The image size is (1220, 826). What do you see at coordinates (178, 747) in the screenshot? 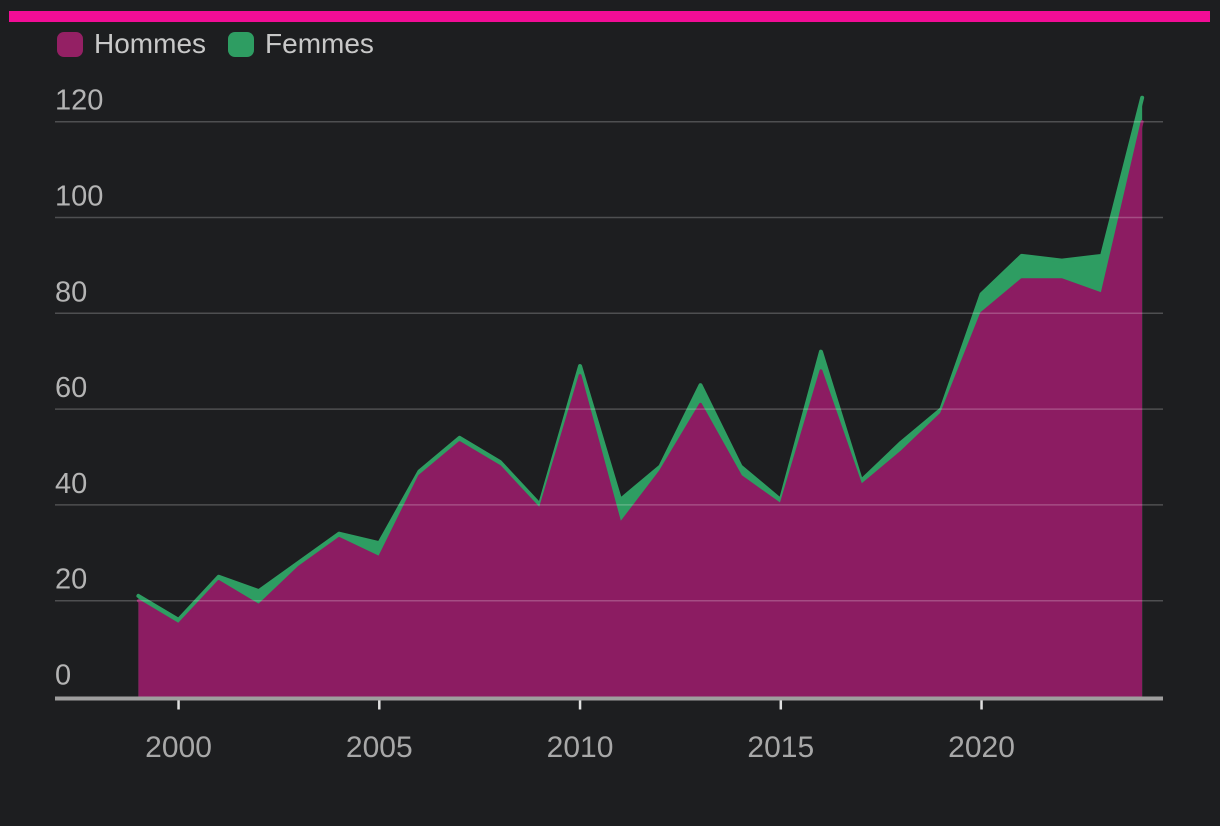
I see `x-axis-label: 2000` at bounding box center [178, 747].